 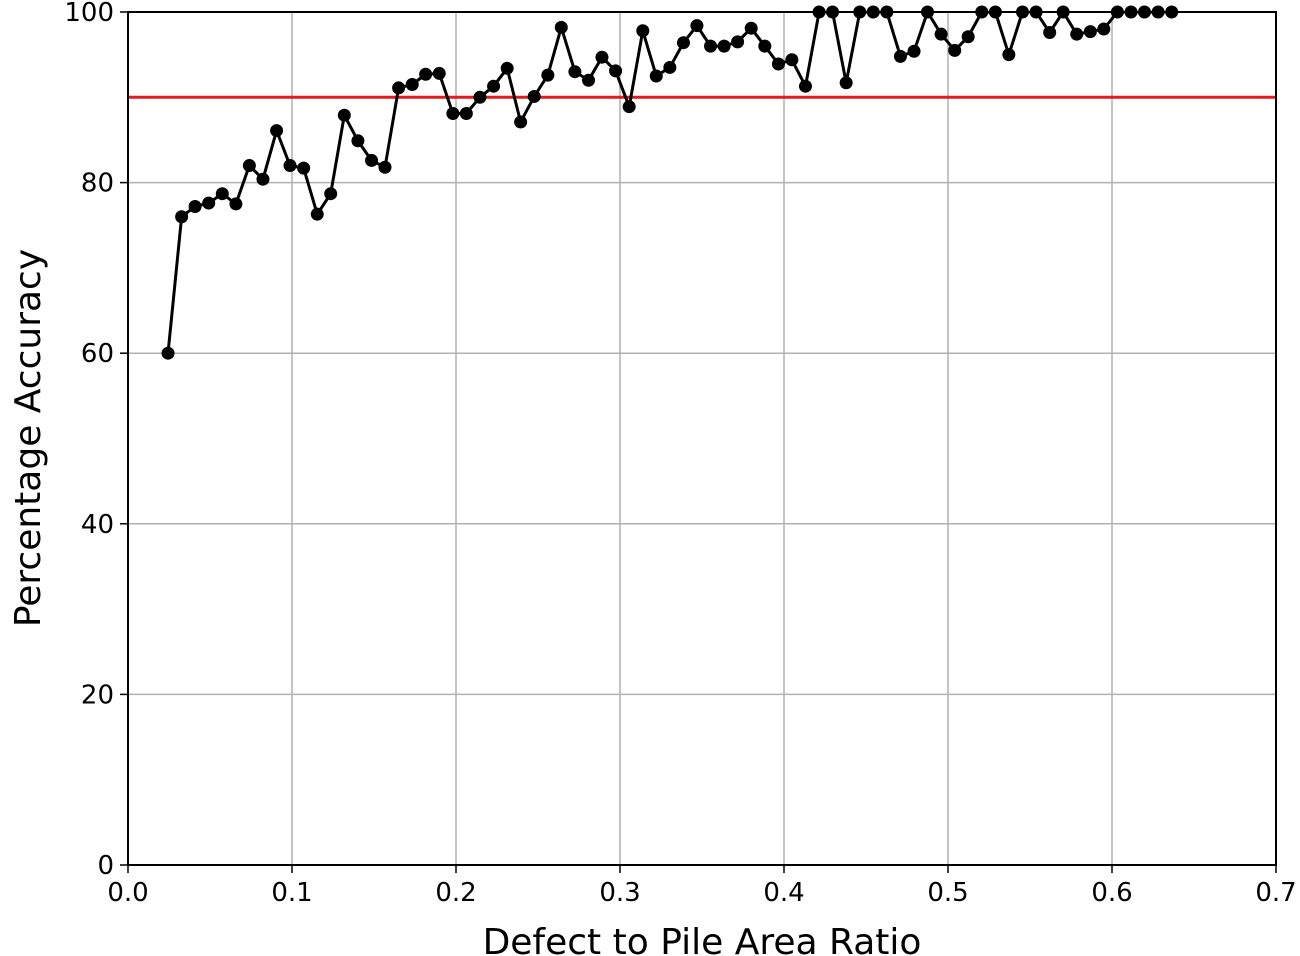 I want to click on y-axis-label: Percentage Accuracy, so click(x=28, y=438).